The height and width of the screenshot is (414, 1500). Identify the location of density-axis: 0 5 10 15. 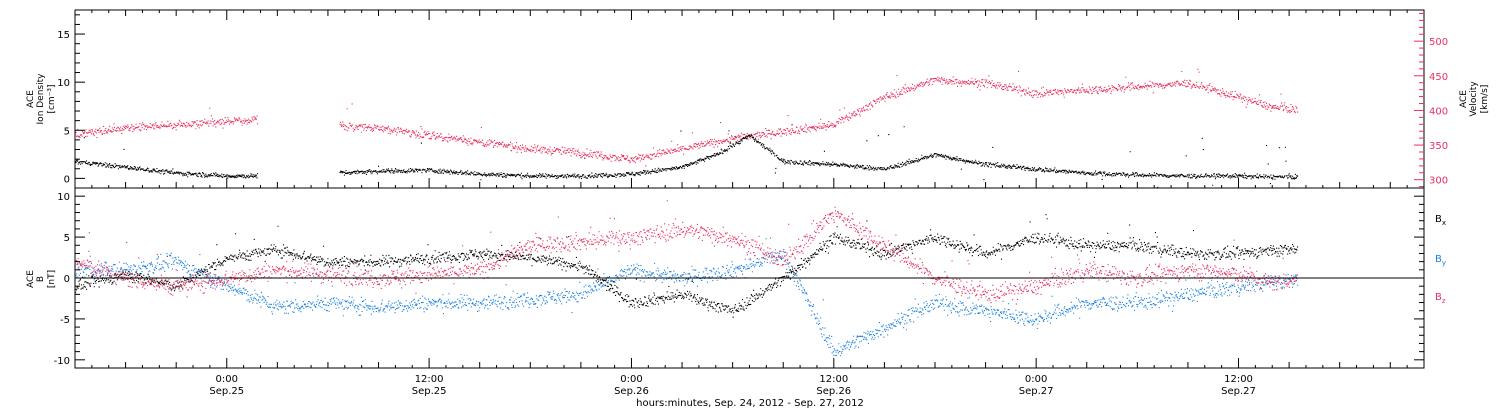
(71, 99).